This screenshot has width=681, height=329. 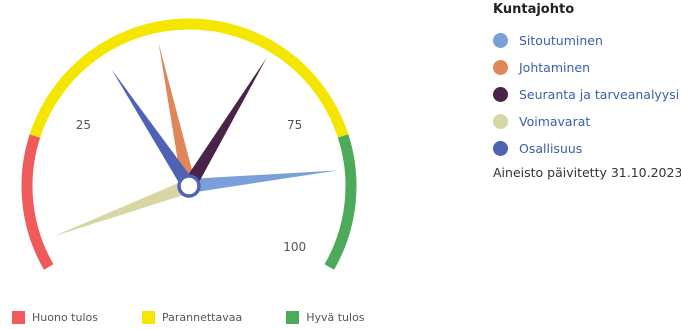 What do you see at coordinates (65, 317) in the screenshot?
I see `band-legend-label: Huono tulos` at bounding box center [65, 317].